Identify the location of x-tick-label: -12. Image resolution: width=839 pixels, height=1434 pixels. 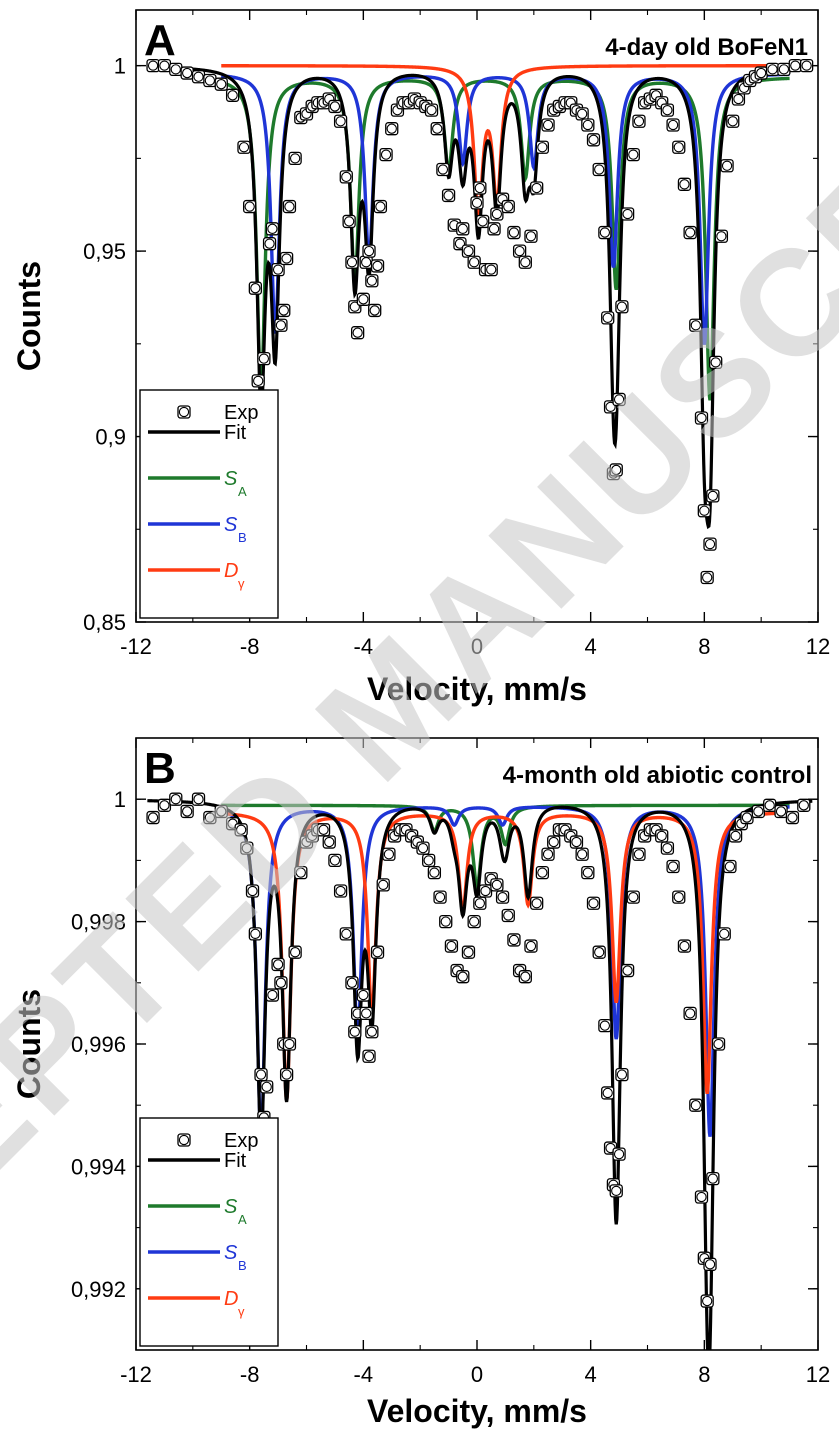
(136, 1374).